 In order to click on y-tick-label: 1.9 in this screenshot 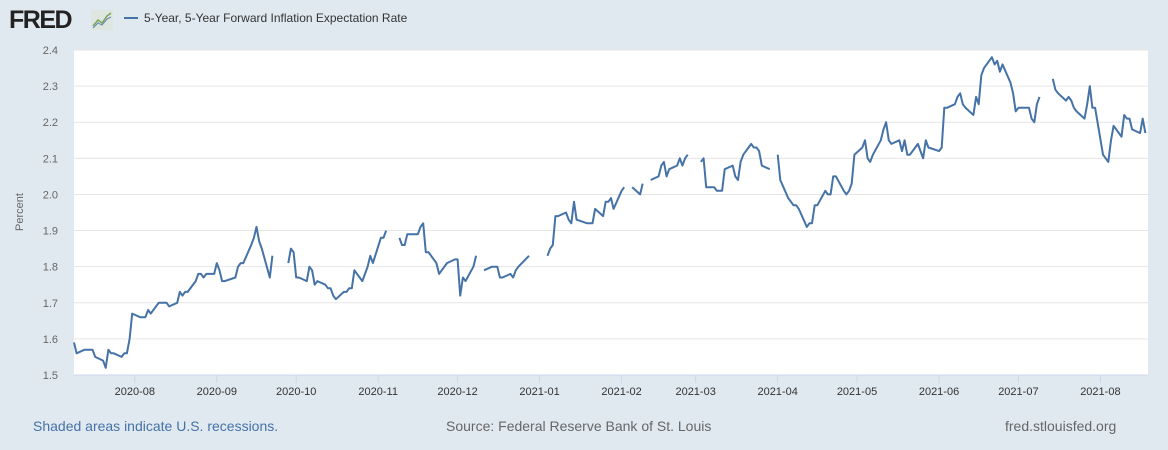, I will do `click(50, 232)`.